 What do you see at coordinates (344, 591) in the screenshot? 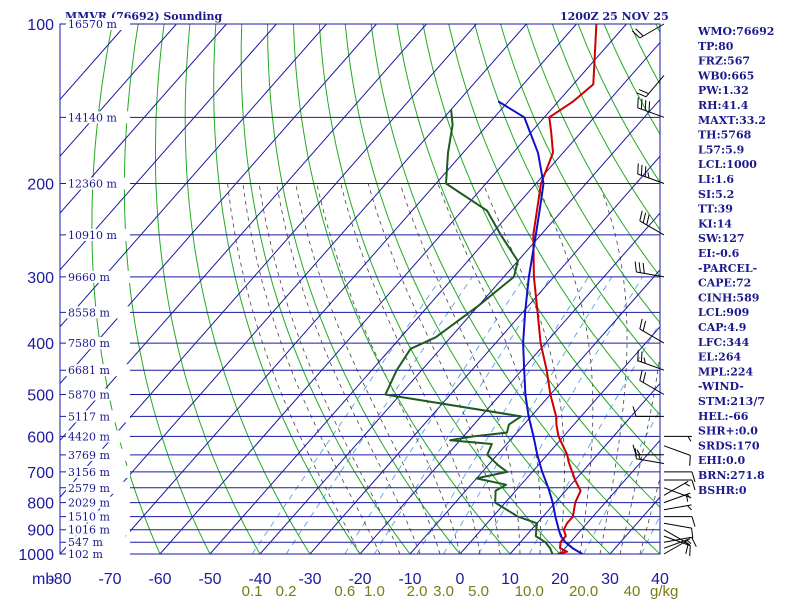
I see `mixing-ratio-tick-label: 0.6` at bounding box center [344, 591].